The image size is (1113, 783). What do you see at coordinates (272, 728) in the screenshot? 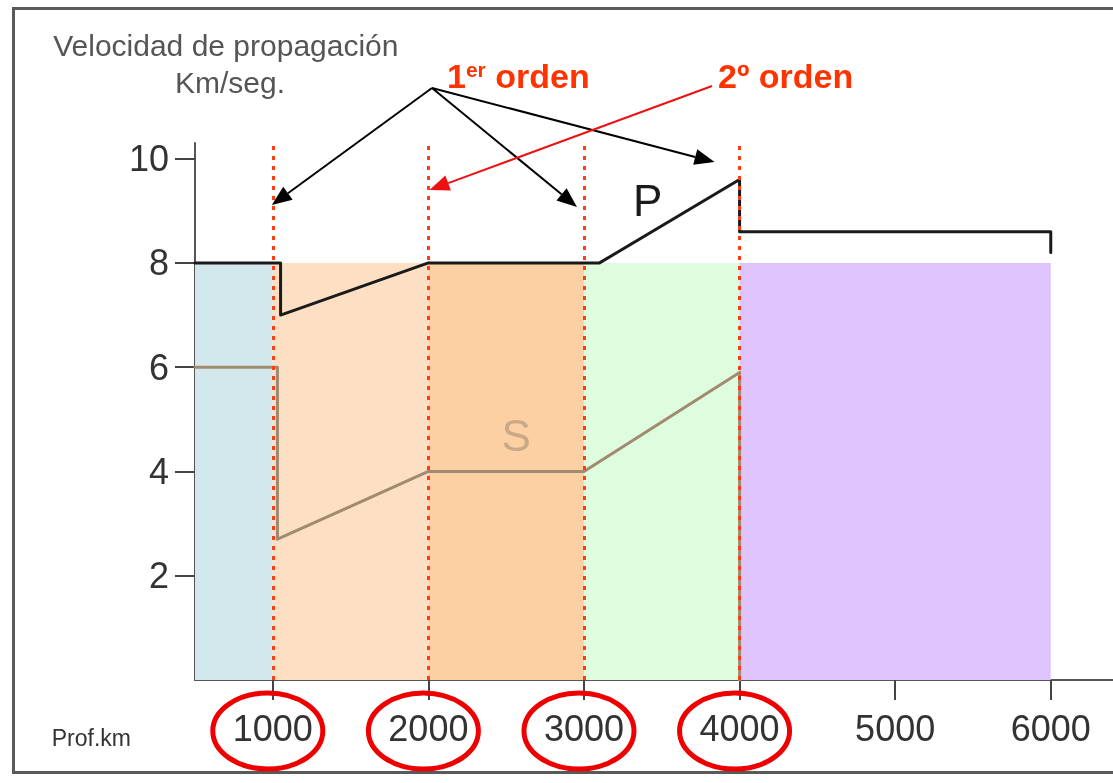
I see `x-tick-label: 1000` at bounding box center [272, 728].